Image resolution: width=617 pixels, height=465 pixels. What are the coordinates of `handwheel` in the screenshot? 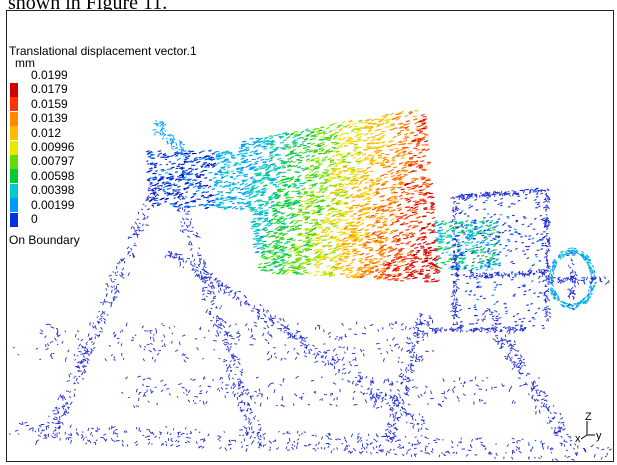 It's located at (574, 279).